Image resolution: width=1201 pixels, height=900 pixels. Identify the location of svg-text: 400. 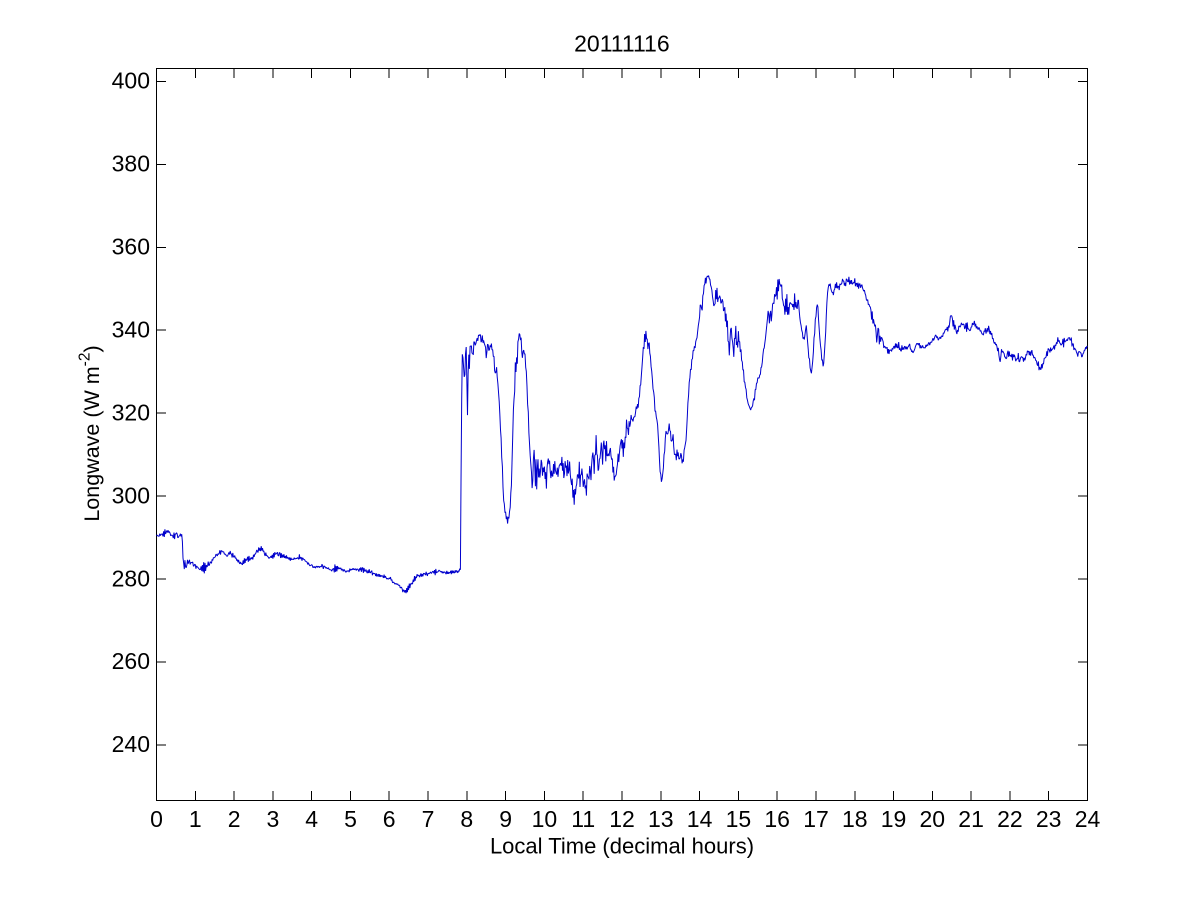
(131, 81).